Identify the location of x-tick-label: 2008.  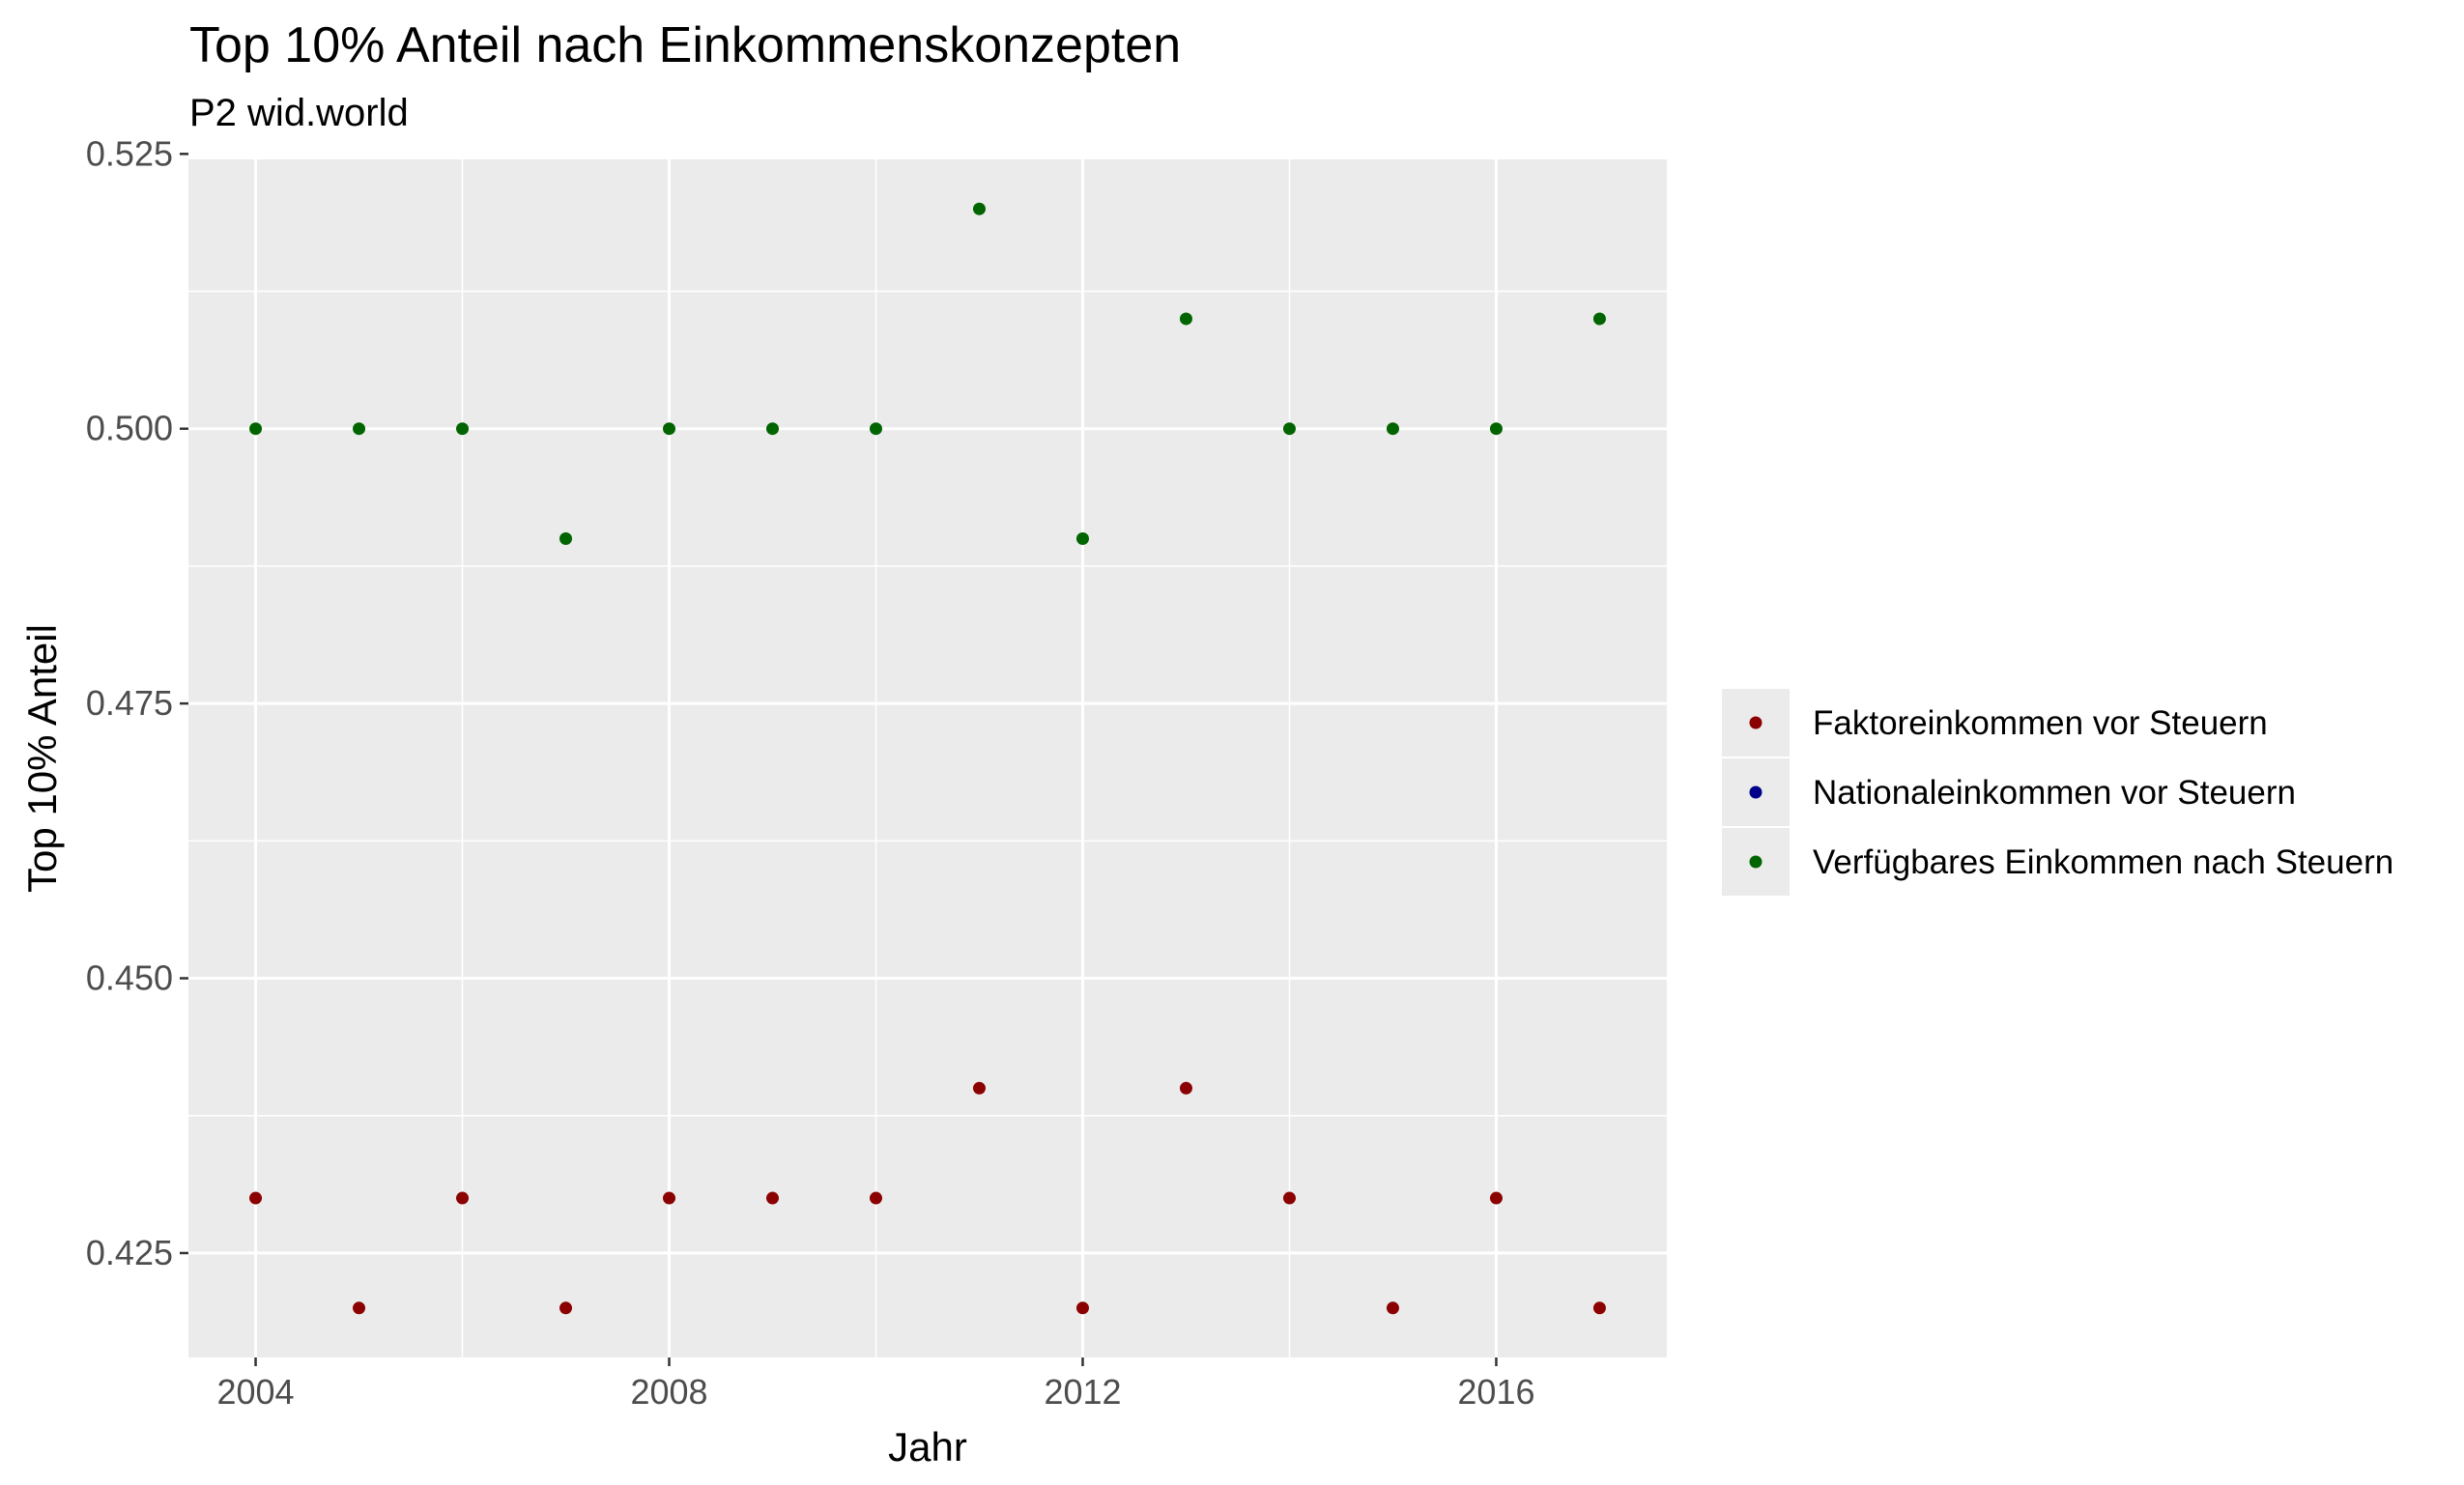
(668, 1392).